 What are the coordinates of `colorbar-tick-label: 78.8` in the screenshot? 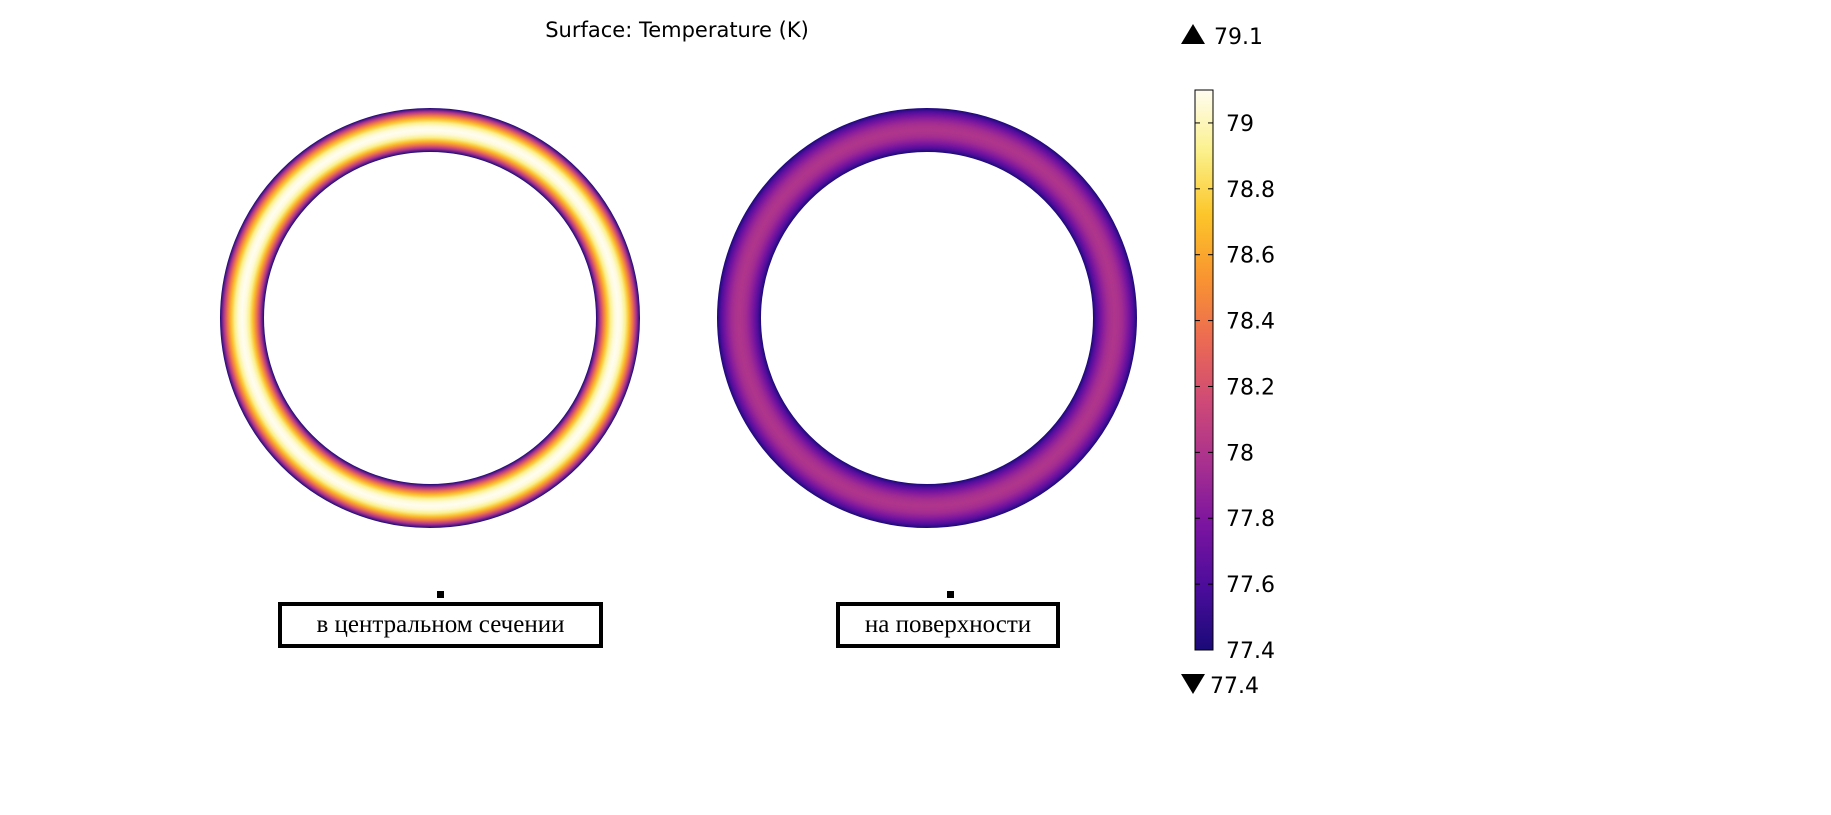 It's located at (1250, 190).